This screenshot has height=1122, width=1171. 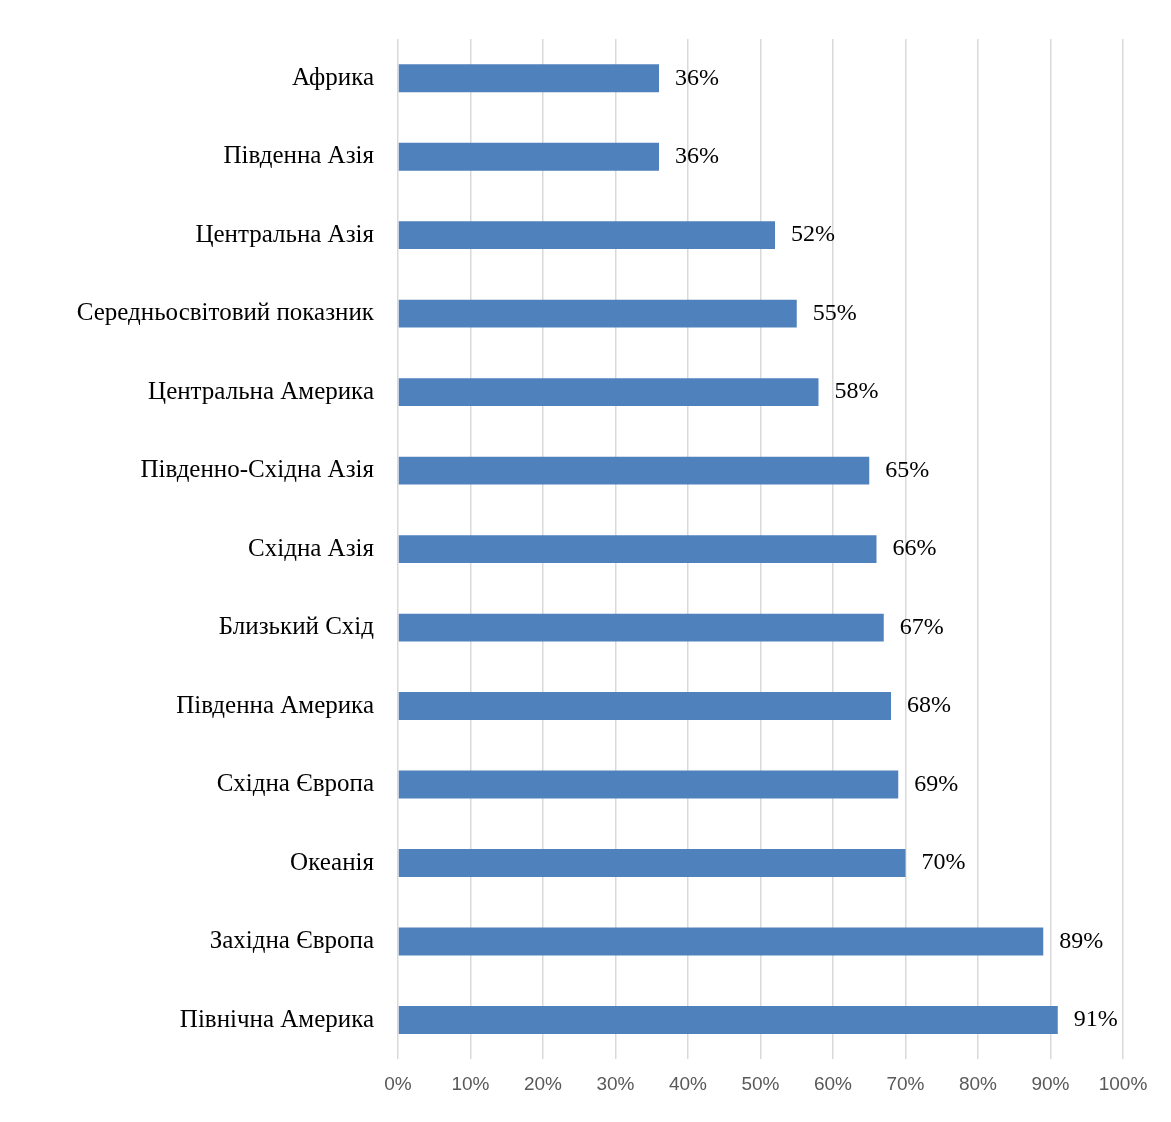 I want to click on y-tick-label: Центральна Америка, so click(x=261, y=390).